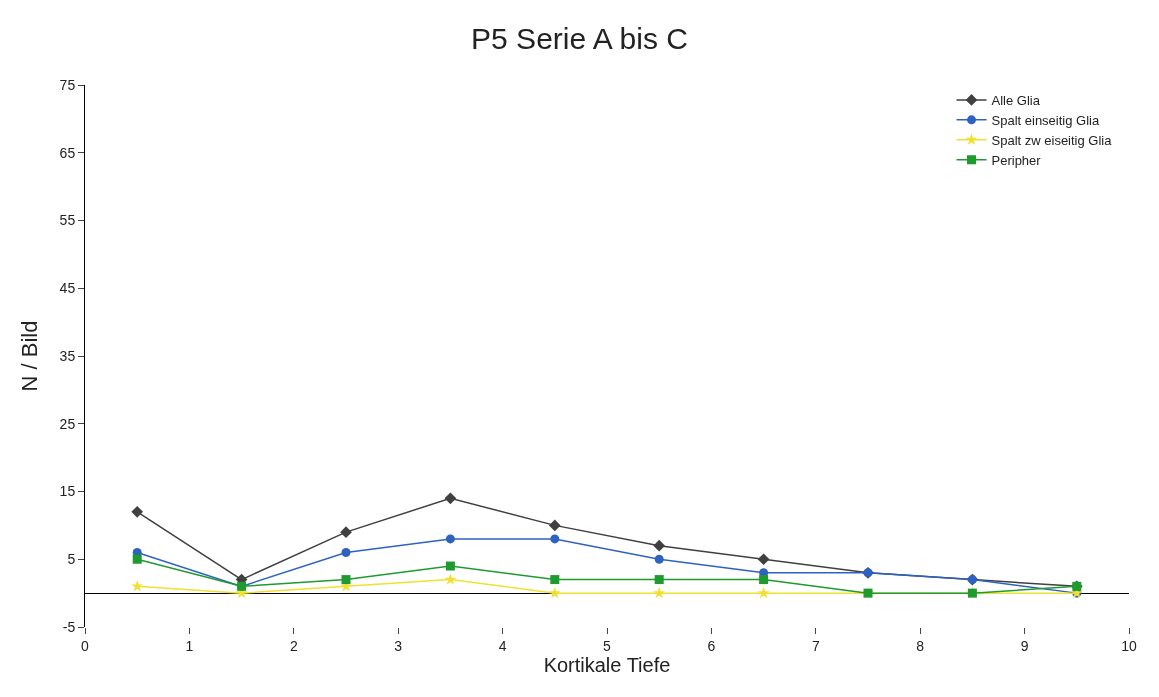 The width and height of the screenshot is (1159, 697). I want to click on x-tick-label: 9, so click(1024, 645).